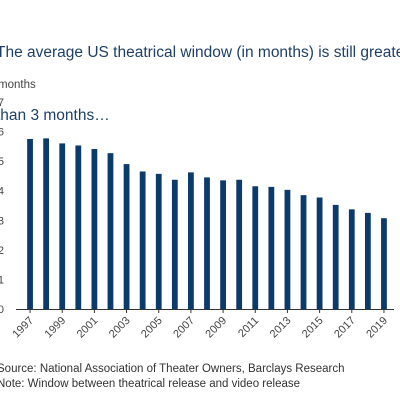 The width and height of the screenshot is (400, 400). Describe the element at coordinates (223, 244) in the screenshot. I see `bar-2009` at that location.